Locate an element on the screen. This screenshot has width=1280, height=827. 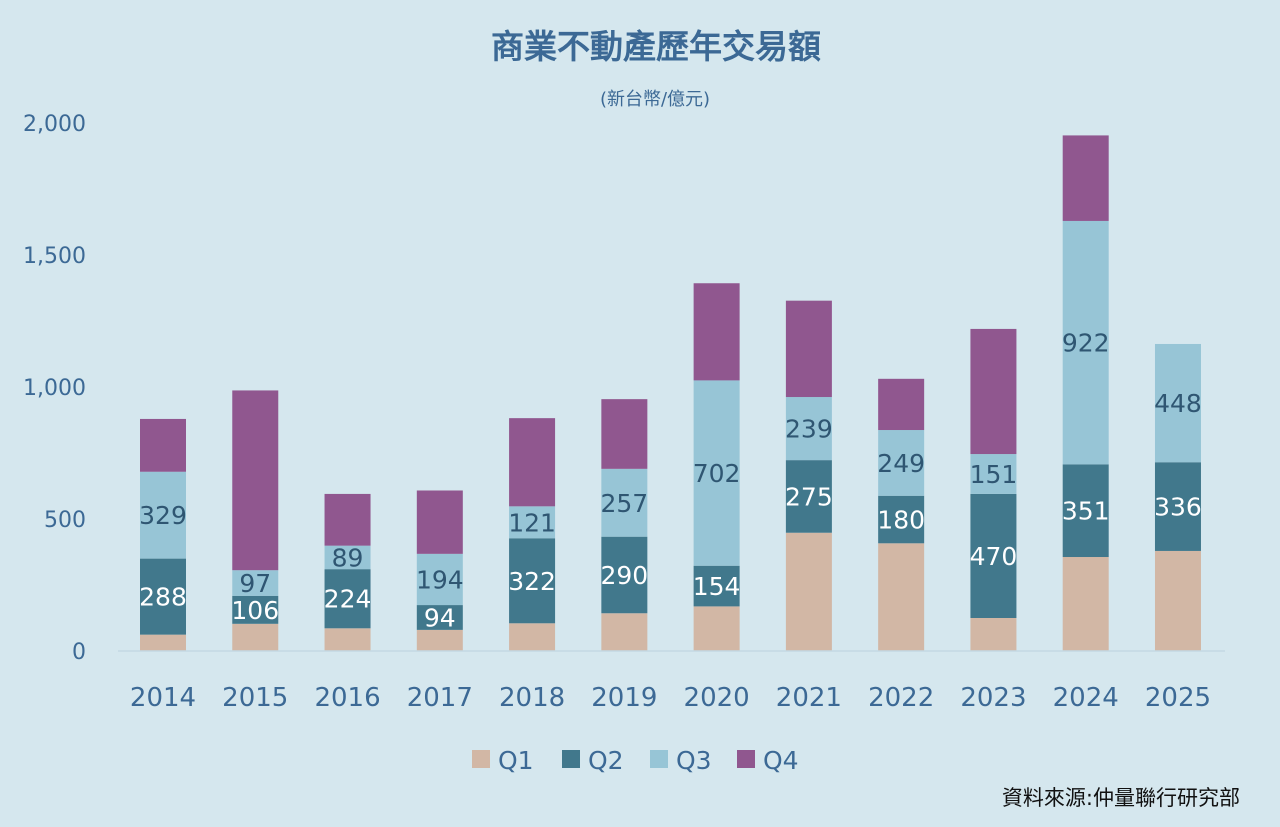
x-tick-label: 2021 is located at coordinates (809, 698).